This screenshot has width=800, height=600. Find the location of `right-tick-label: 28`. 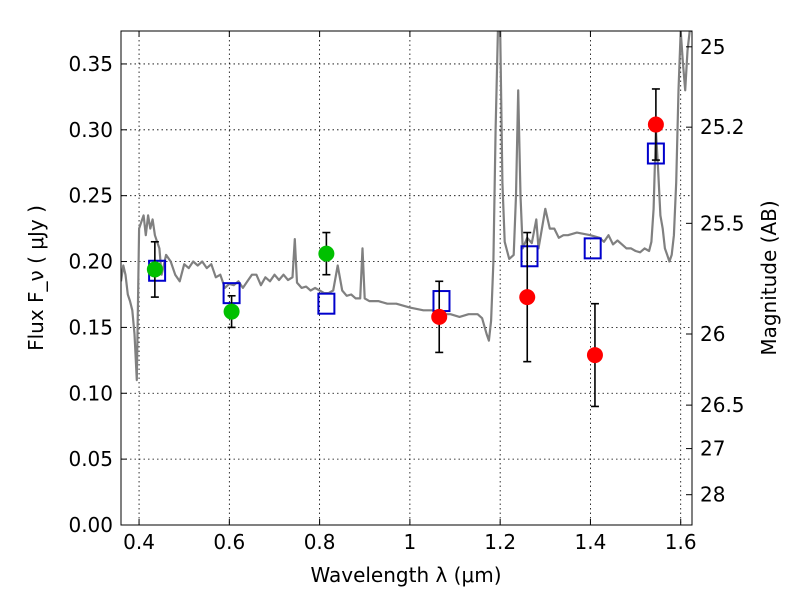

right-tick-label: 28 is located at coordinates (712, 495).